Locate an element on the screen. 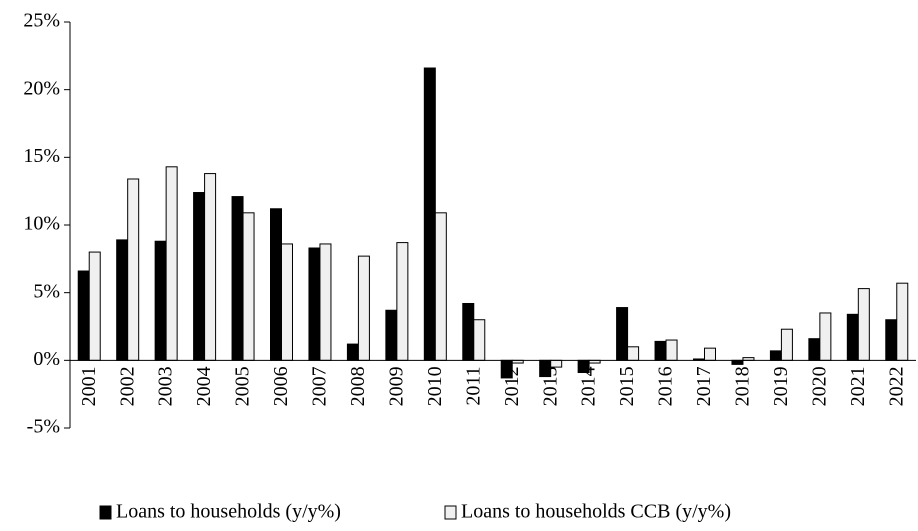 The height and width of the screenshot is (531, 918). x-tick-label: 2002 is located at coordinates (127, 386).